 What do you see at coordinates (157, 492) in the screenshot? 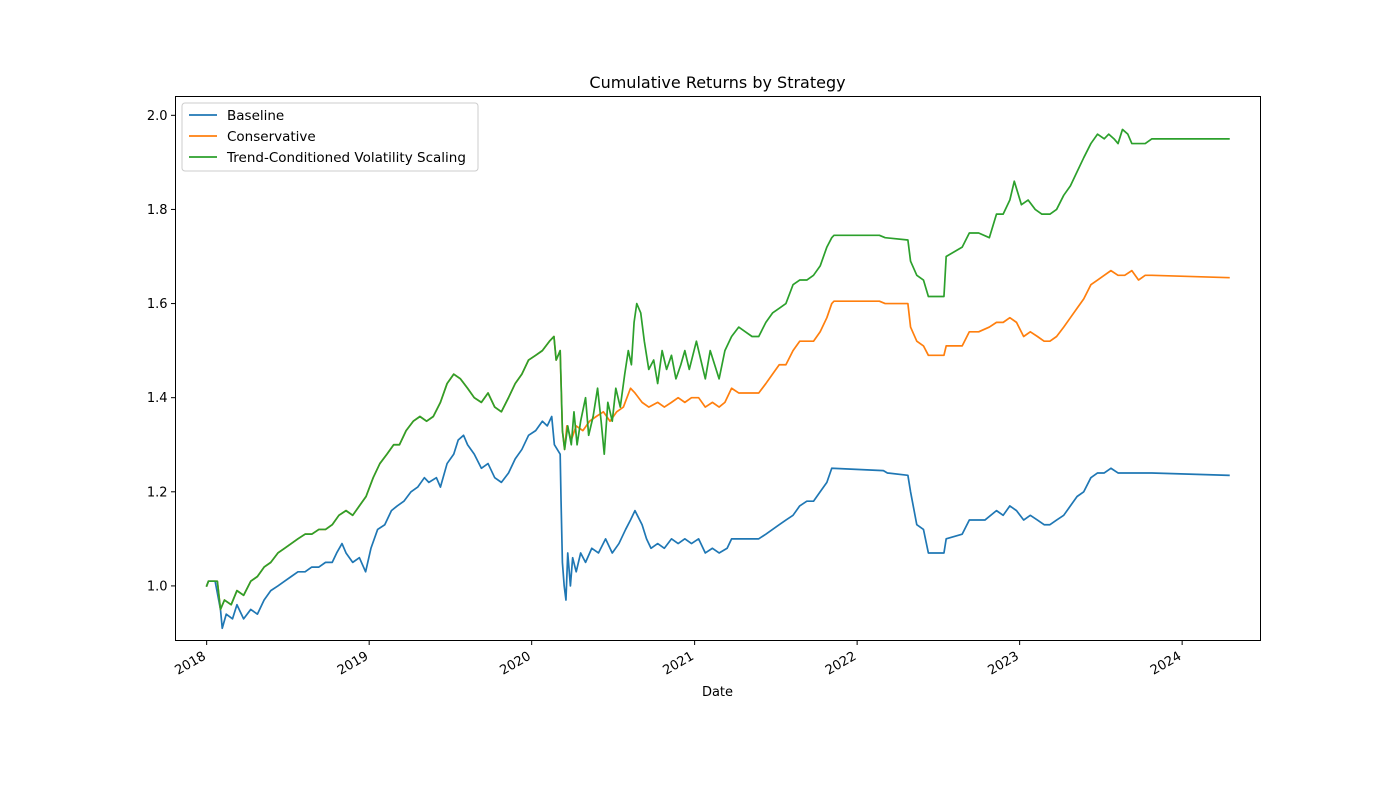
I see `y-tick-label: 1.2` at bounding box center [157, 492].